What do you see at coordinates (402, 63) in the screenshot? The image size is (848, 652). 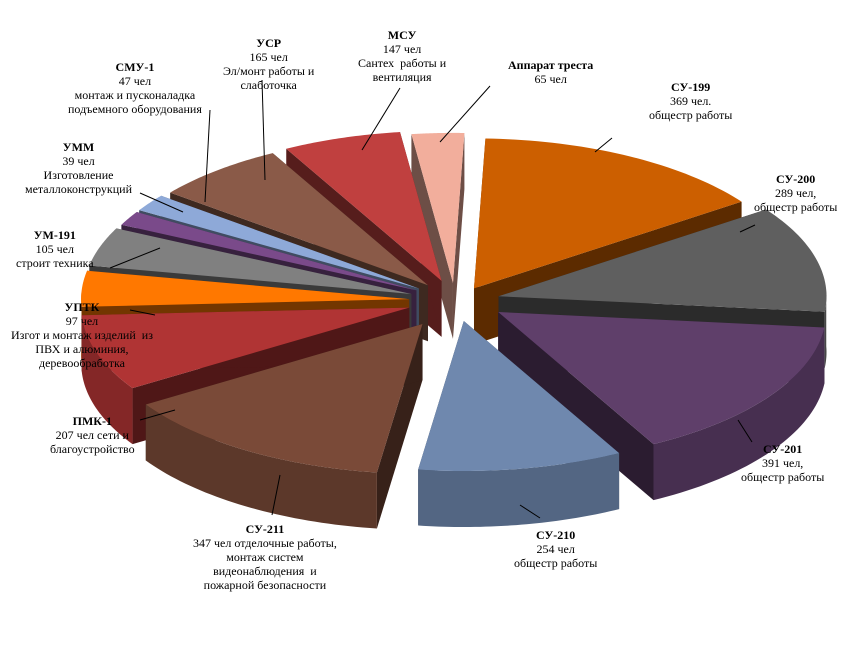 I see `slice-label-detail: 147 чел Сантех работы и вентиляция` at bounding box center [402, 63].